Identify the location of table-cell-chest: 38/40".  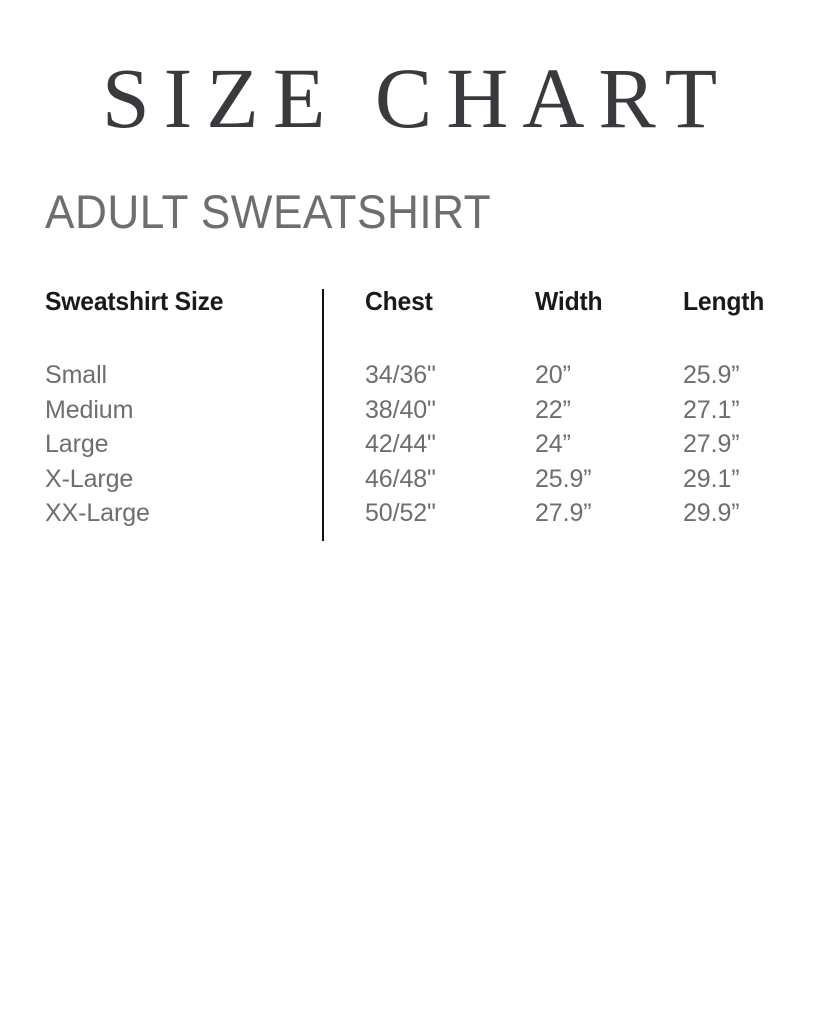
(400, 409).